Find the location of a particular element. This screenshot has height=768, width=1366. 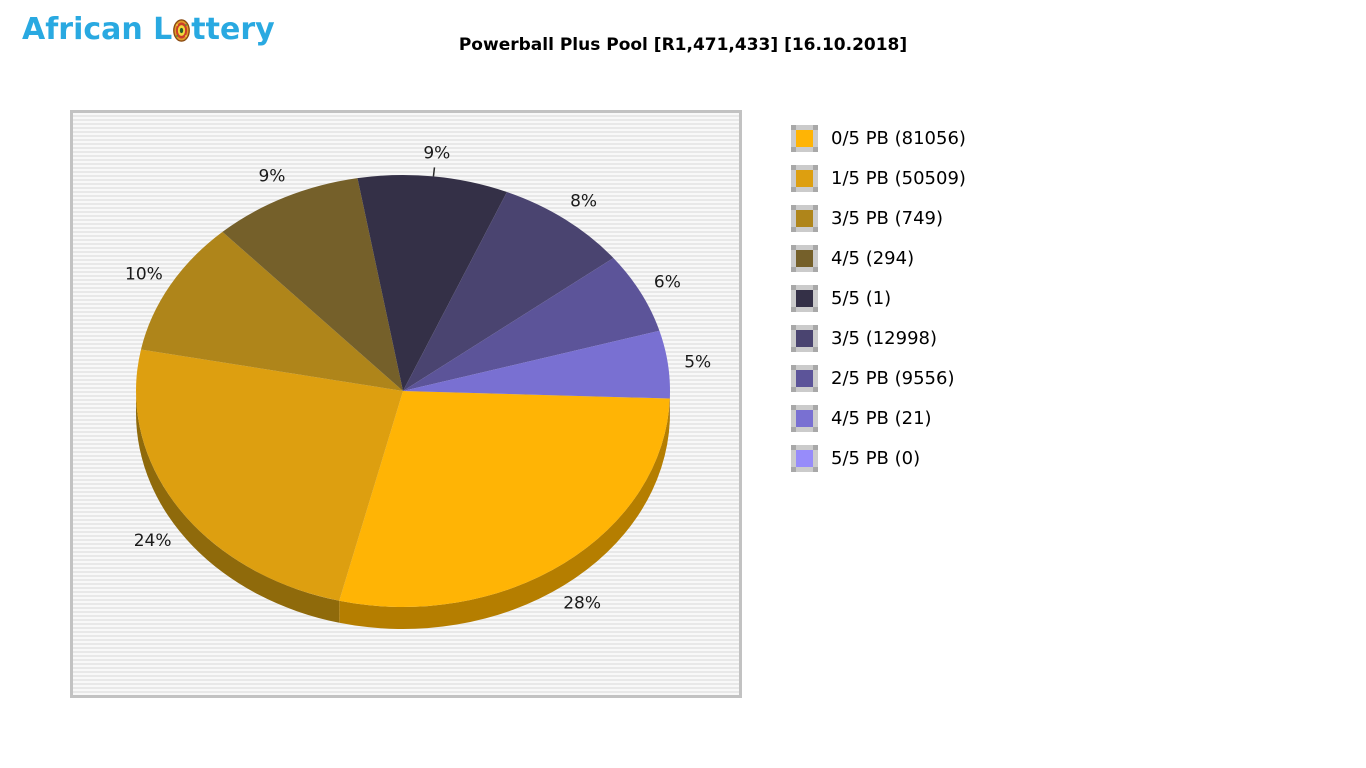

legend-label: 3/5 (12998) is located at coordinates (884, 338).